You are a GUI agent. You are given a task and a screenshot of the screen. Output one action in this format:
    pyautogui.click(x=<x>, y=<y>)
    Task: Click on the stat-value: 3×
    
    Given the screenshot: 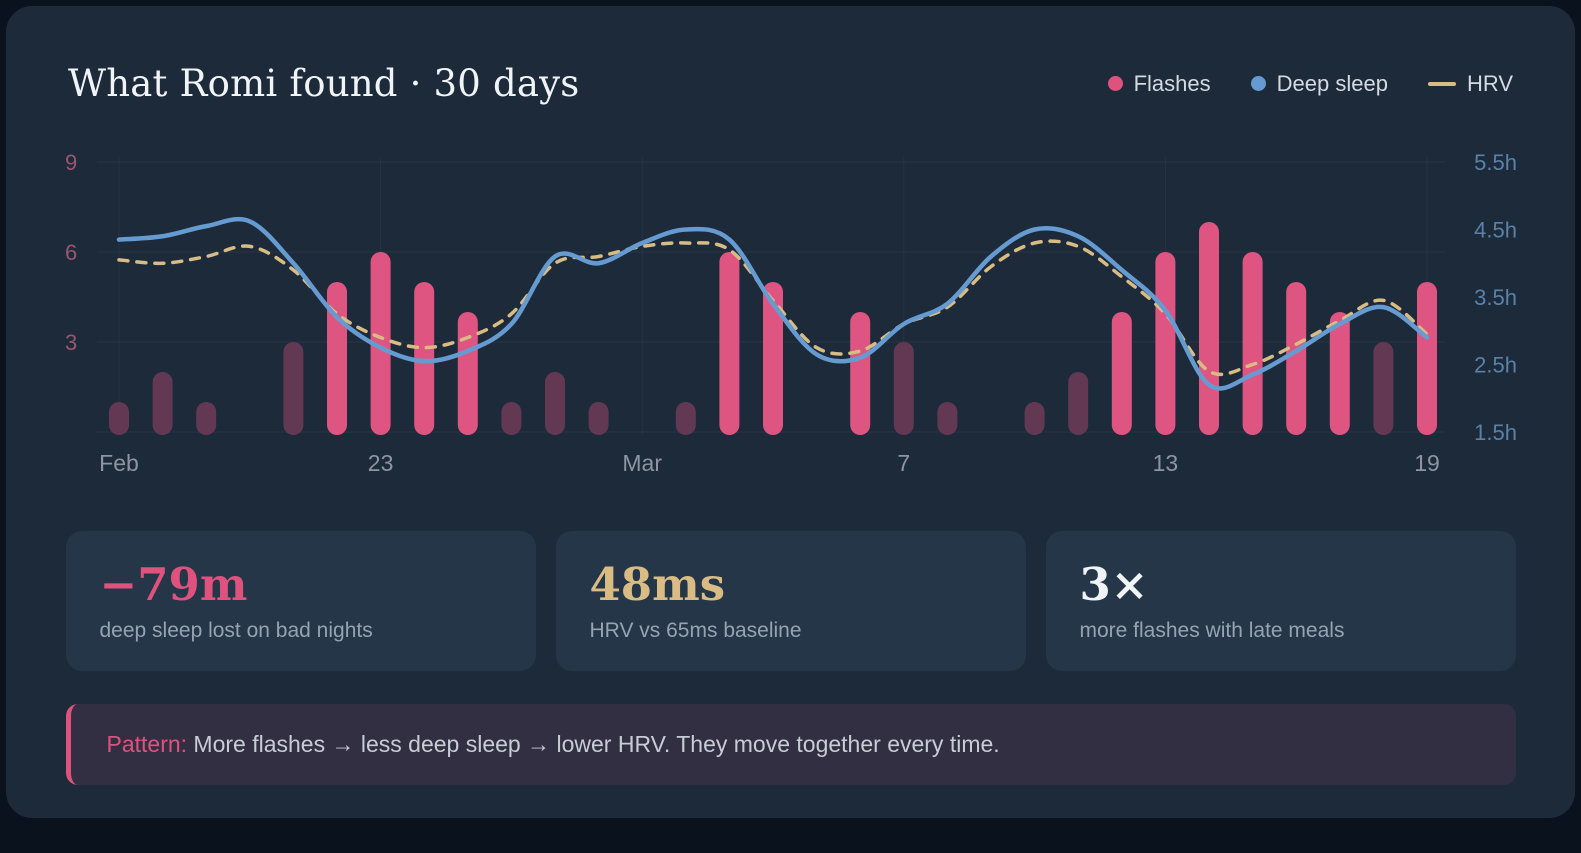 What is the action you would take?
    pyautogui.click(x=1114, y=584)
    